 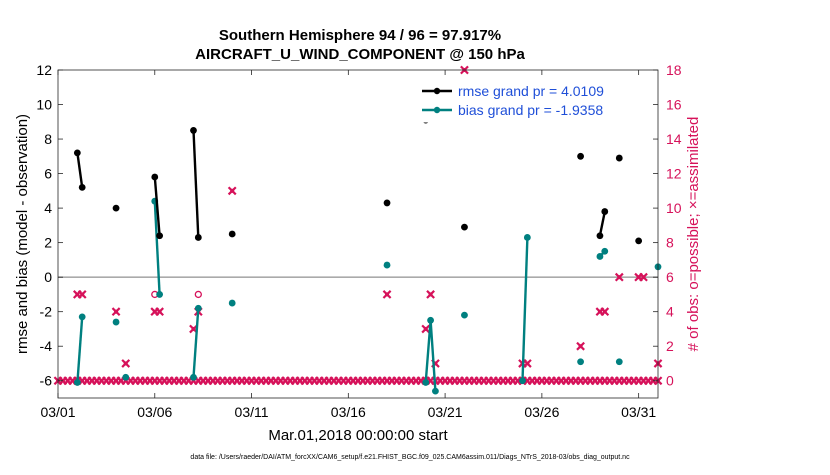 What do you see at coordinates (360, 54) in the screenshot?
I see `chart-title-line2: AIRCRAFT_U_WIND_COMPONENT @ 150 hPa` at bounding box center [360, 54].